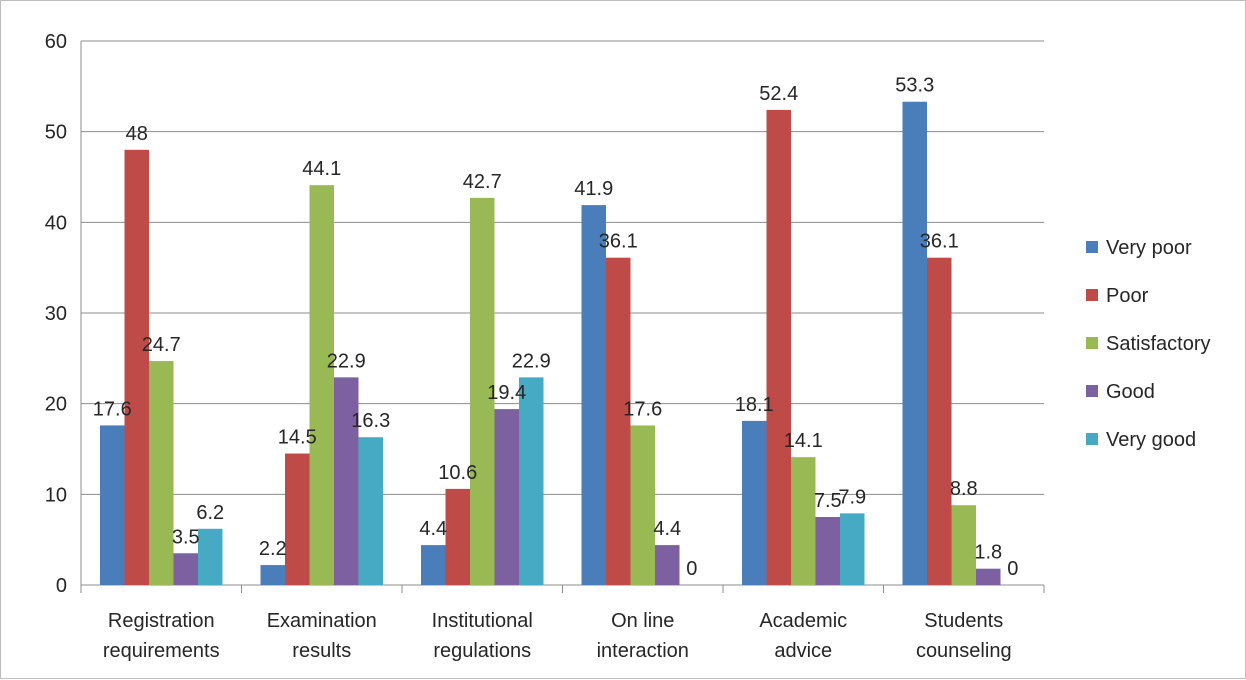 The height and width of the screenshot is (680, 1246). Describe the element at coordinates (457, 473) in the screenshot. I see `data-label: 10.6` at that location.